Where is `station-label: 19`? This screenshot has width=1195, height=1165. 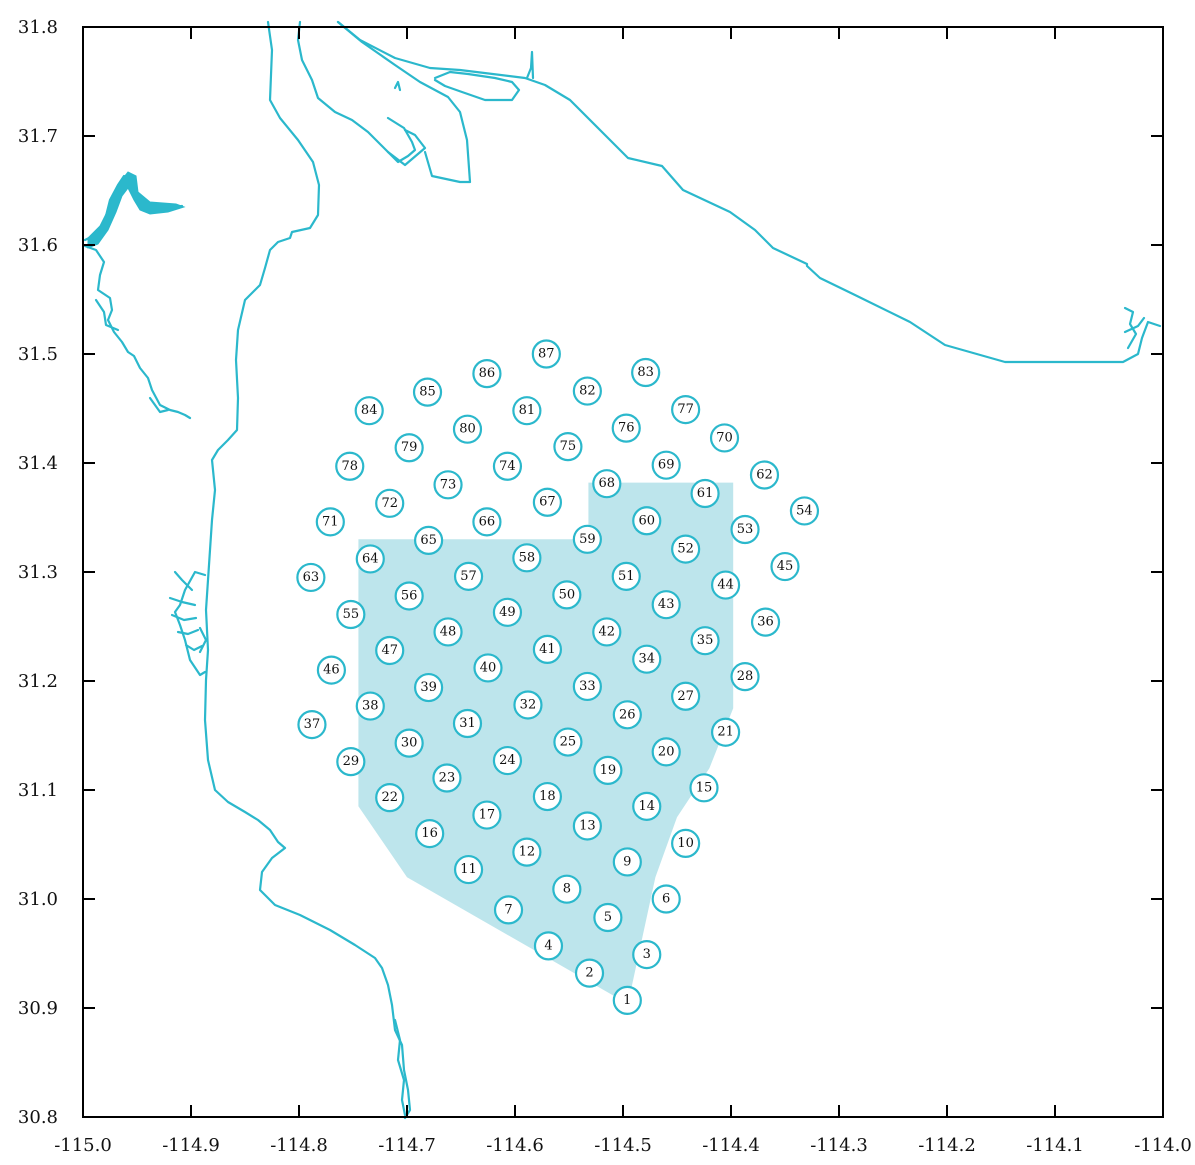
station-label: 19 is located at coordinates (608, 770).